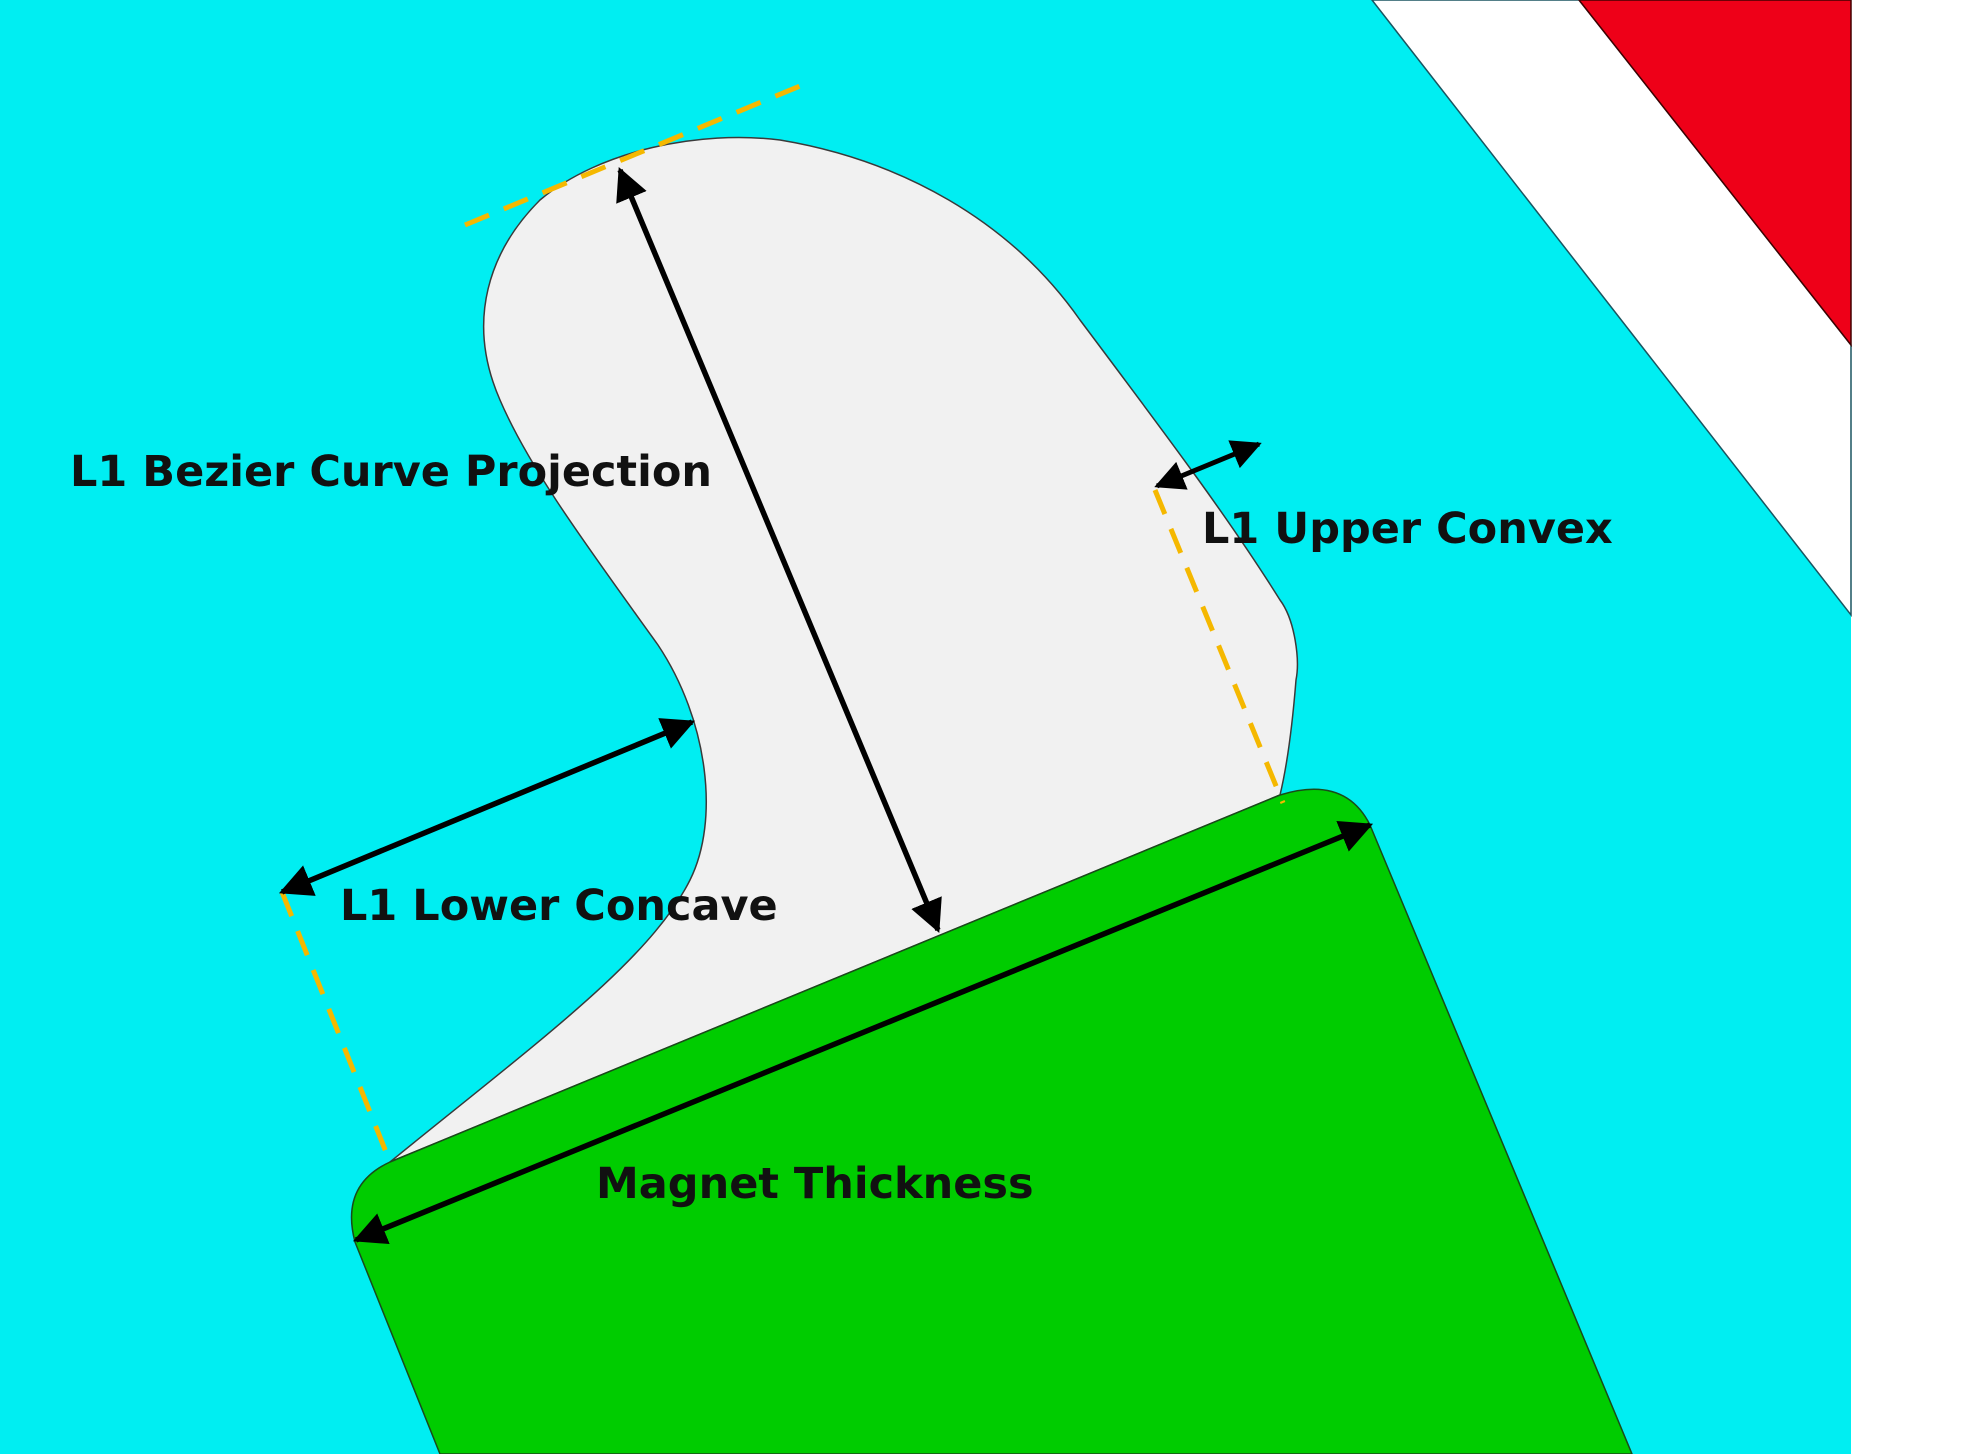  I want to click on bezier-projection-arrow, so click(779, 550).